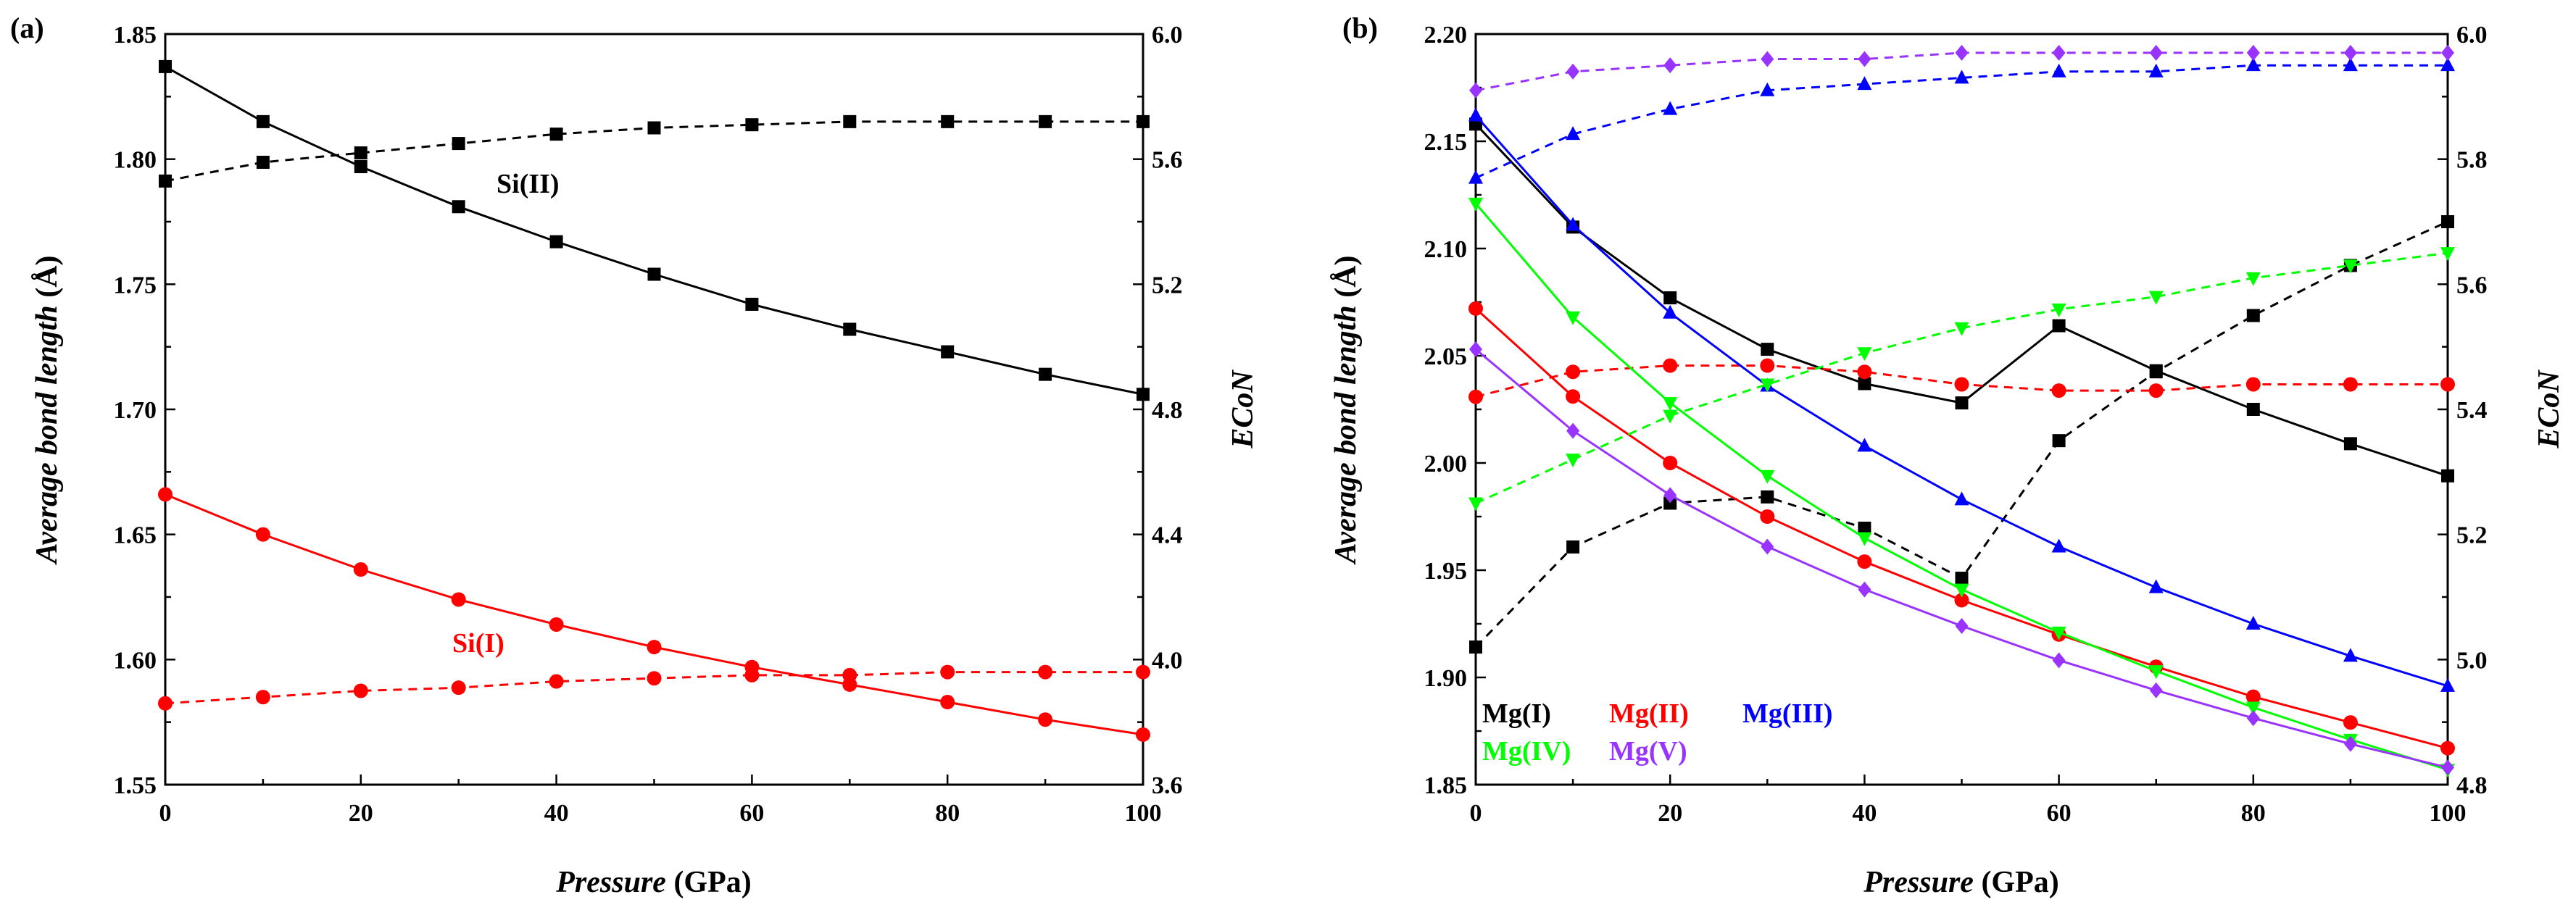  Describe the element at coordinates (1167, 160) in the screenshot. I see `panel-a-y-right-tick-label: 5.6` at that location.